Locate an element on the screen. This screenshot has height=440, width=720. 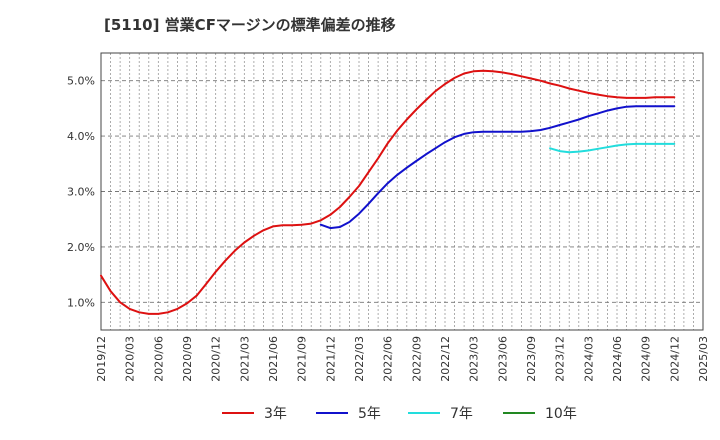
x-tick-label: 2024/03 is located at coordinates (588, 359).